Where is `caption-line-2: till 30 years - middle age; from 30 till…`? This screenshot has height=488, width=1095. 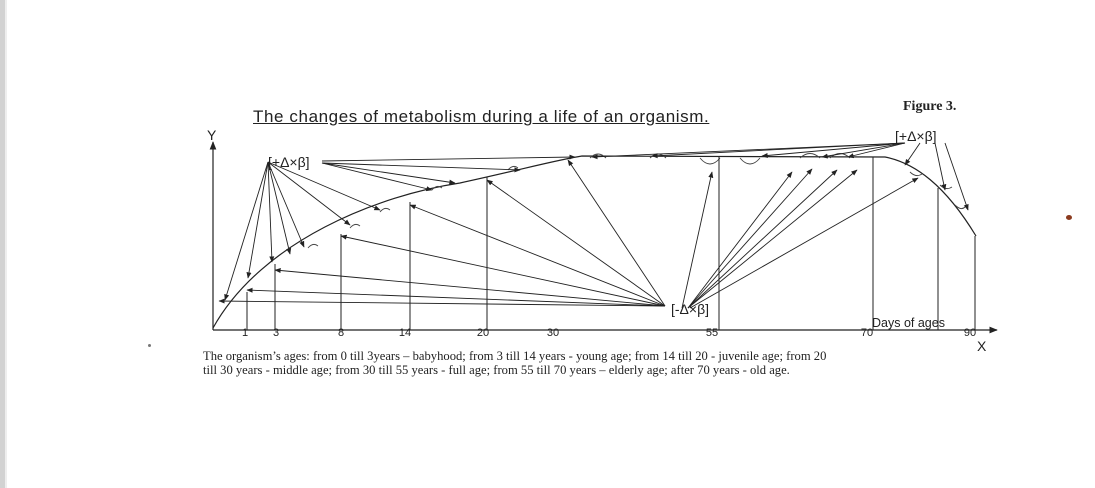 caption-line-2: till 30 years - middle age; from 30 till… is located at coordinates (496, 370).